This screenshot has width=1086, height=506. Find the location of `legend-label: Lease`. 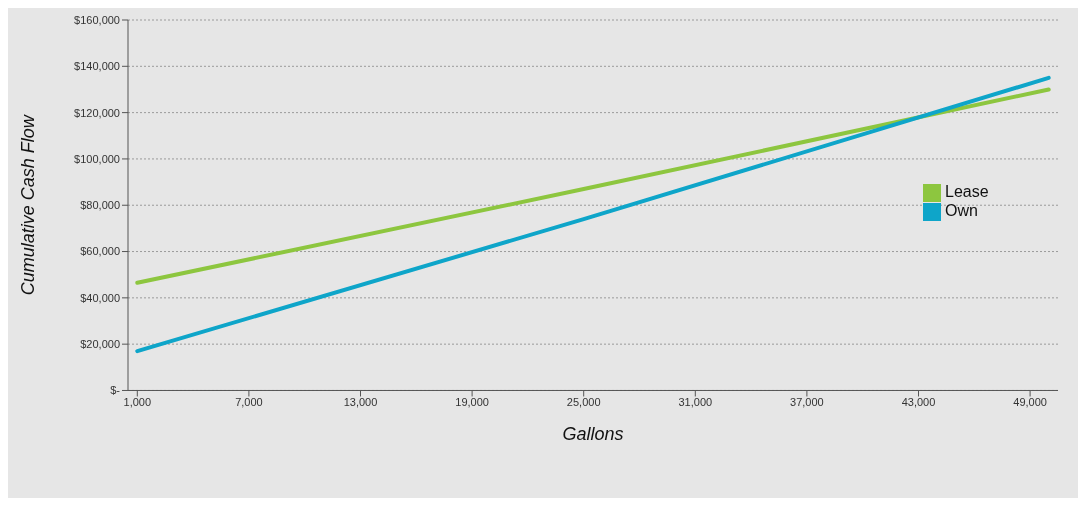

legend-label: Lease is located at coordinates (967, 191).